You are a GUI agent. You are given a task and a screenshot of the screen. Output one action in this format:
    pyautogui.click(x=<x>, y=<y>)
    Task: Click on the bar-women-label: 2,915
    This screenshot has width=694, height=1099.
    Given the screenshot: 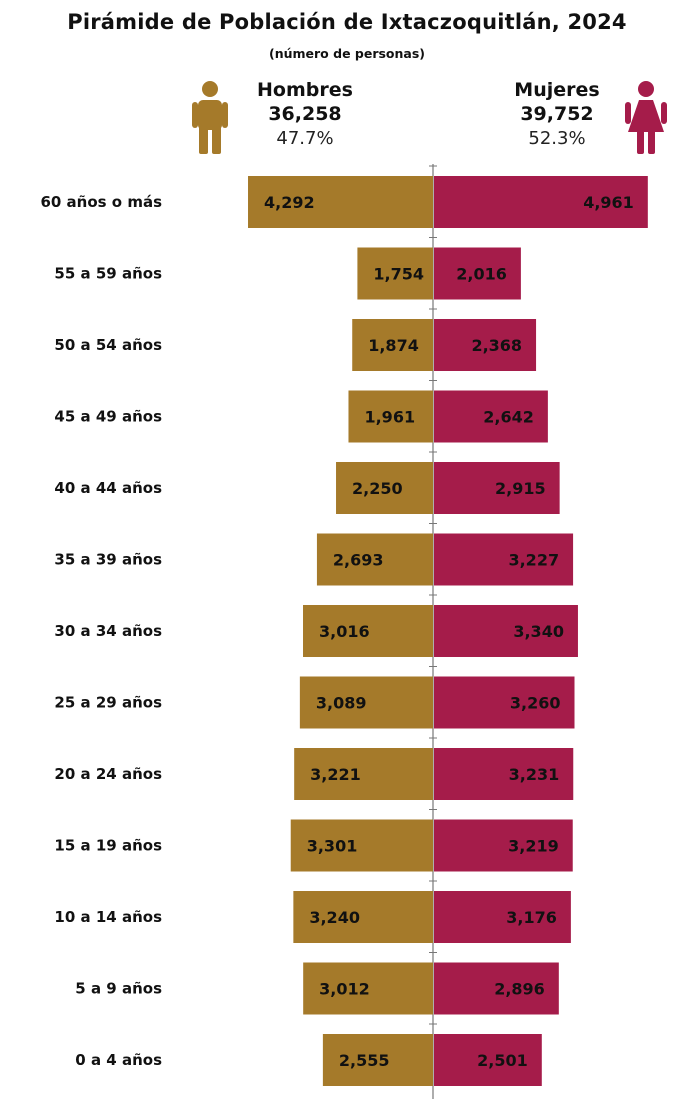 What is the action you would take?
    pyautogui.click(x=520, y=488)
    